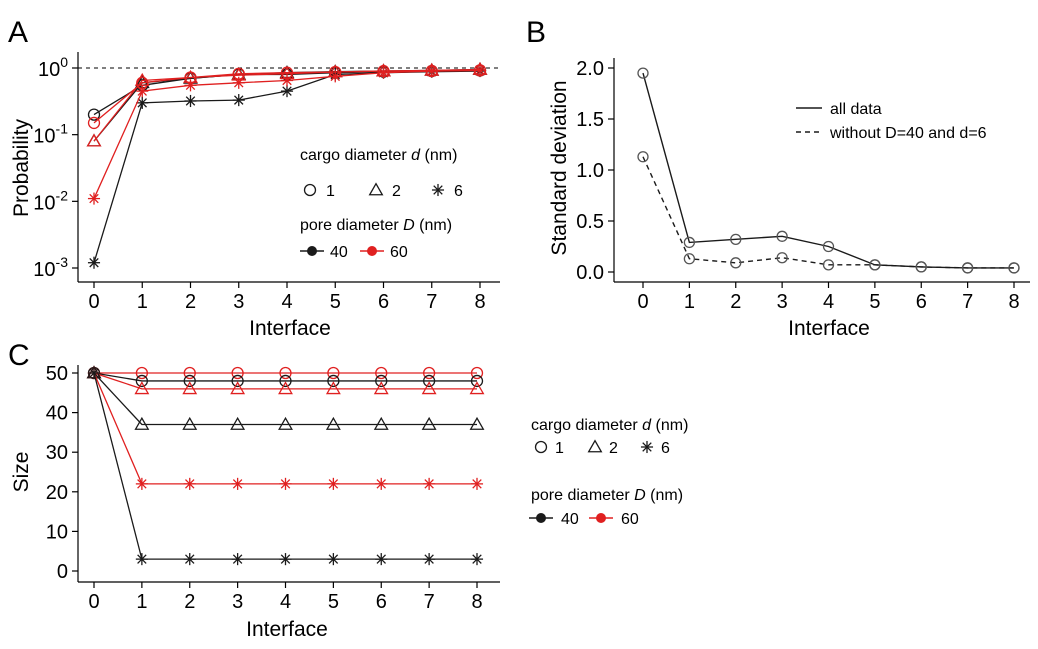  What do you see at coordinates (378, 155) in the screenshot?
I see `panel-a-cargo-legend-title: cargo diameter d (nm)` at bounding box center [378, 155].